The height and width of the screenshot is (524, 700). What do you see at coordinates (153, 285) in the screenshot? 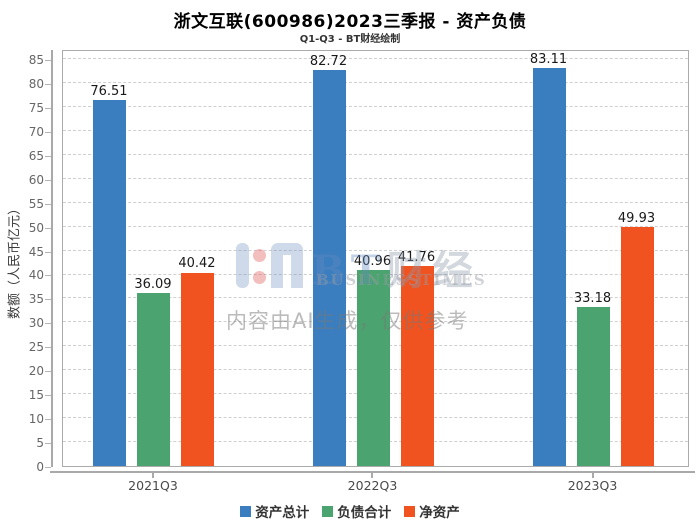
I see `bar-value-label: 36.09` at bounding box center [153, 285].